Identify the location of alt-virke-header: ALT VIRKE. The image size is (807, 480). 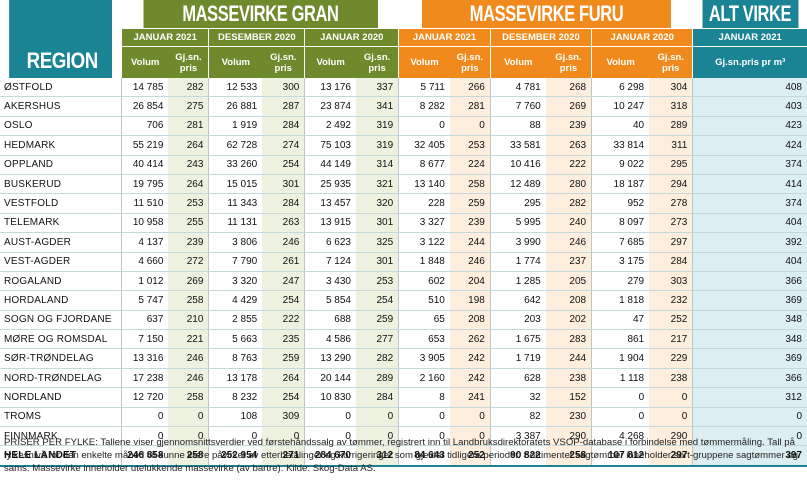
(749, 14).